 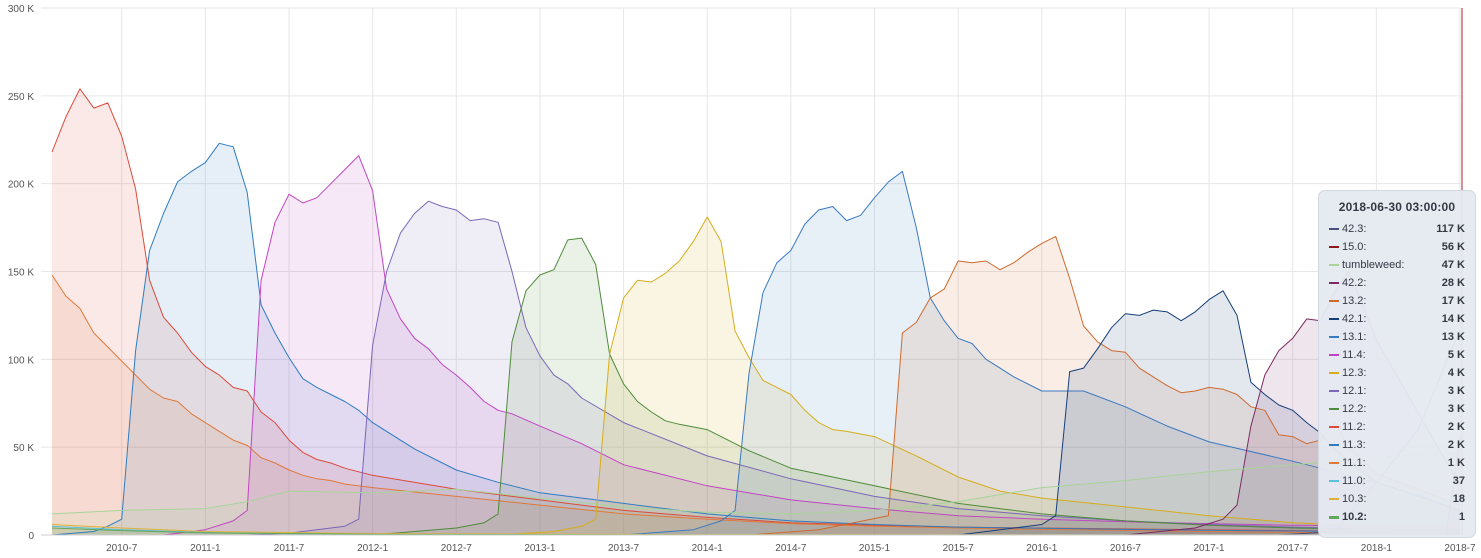 What do you see at coordinates (1456, 463) in the screenshot?
I see `tooltip-series-value: 1 K` at bounding box center [1456, 463].